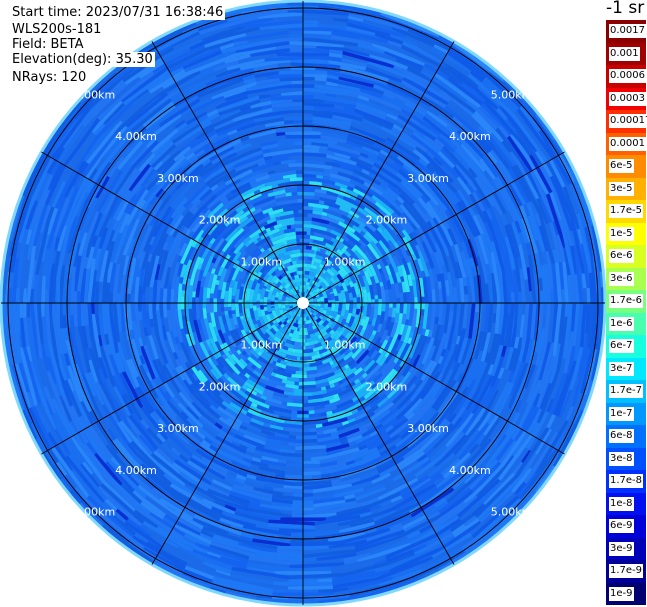  What do you see at coordinates (621, 503) in the screenshot?
I see `colorbar-tick-label: 1e-8` at bounding box center [621, 503].